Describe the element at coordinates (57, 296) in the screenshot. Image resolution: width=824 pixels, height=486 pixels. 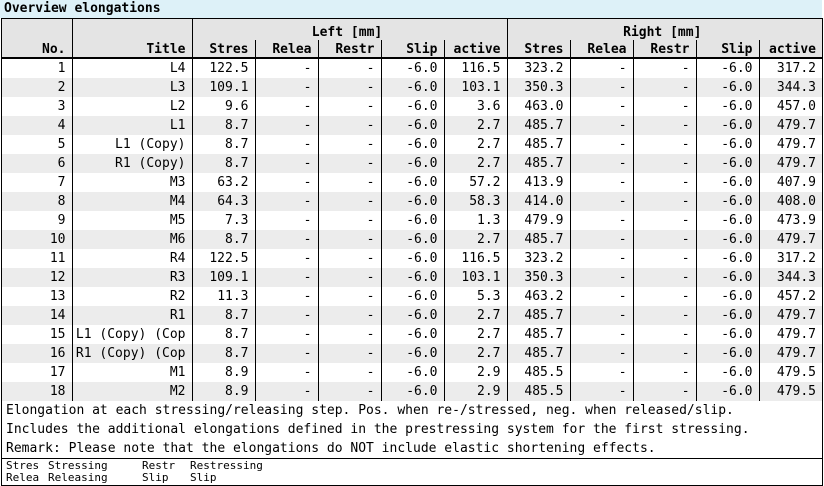
I see `cell-no: 13` at that location.